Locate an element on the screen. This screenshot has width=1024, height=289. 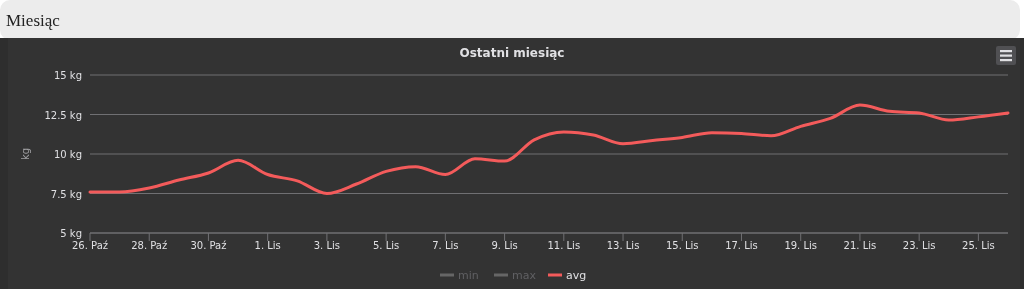
x-tick-label: 15. Lis is located at coordinates (682, 245).